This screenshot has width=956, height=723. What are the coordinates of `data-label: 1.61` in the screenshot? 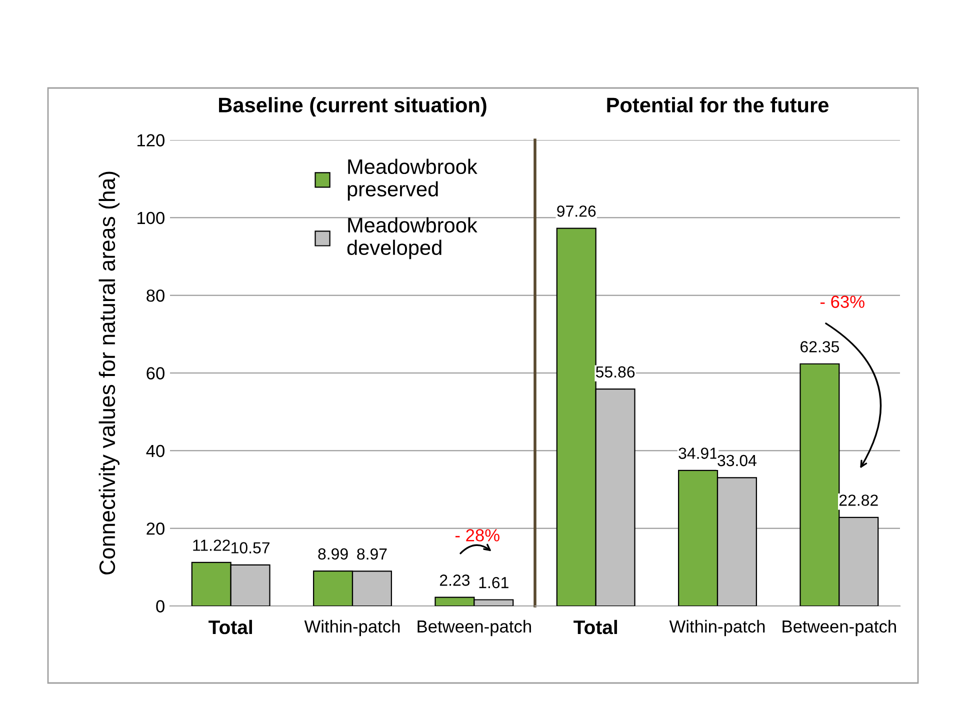 It's located at (493, 582).